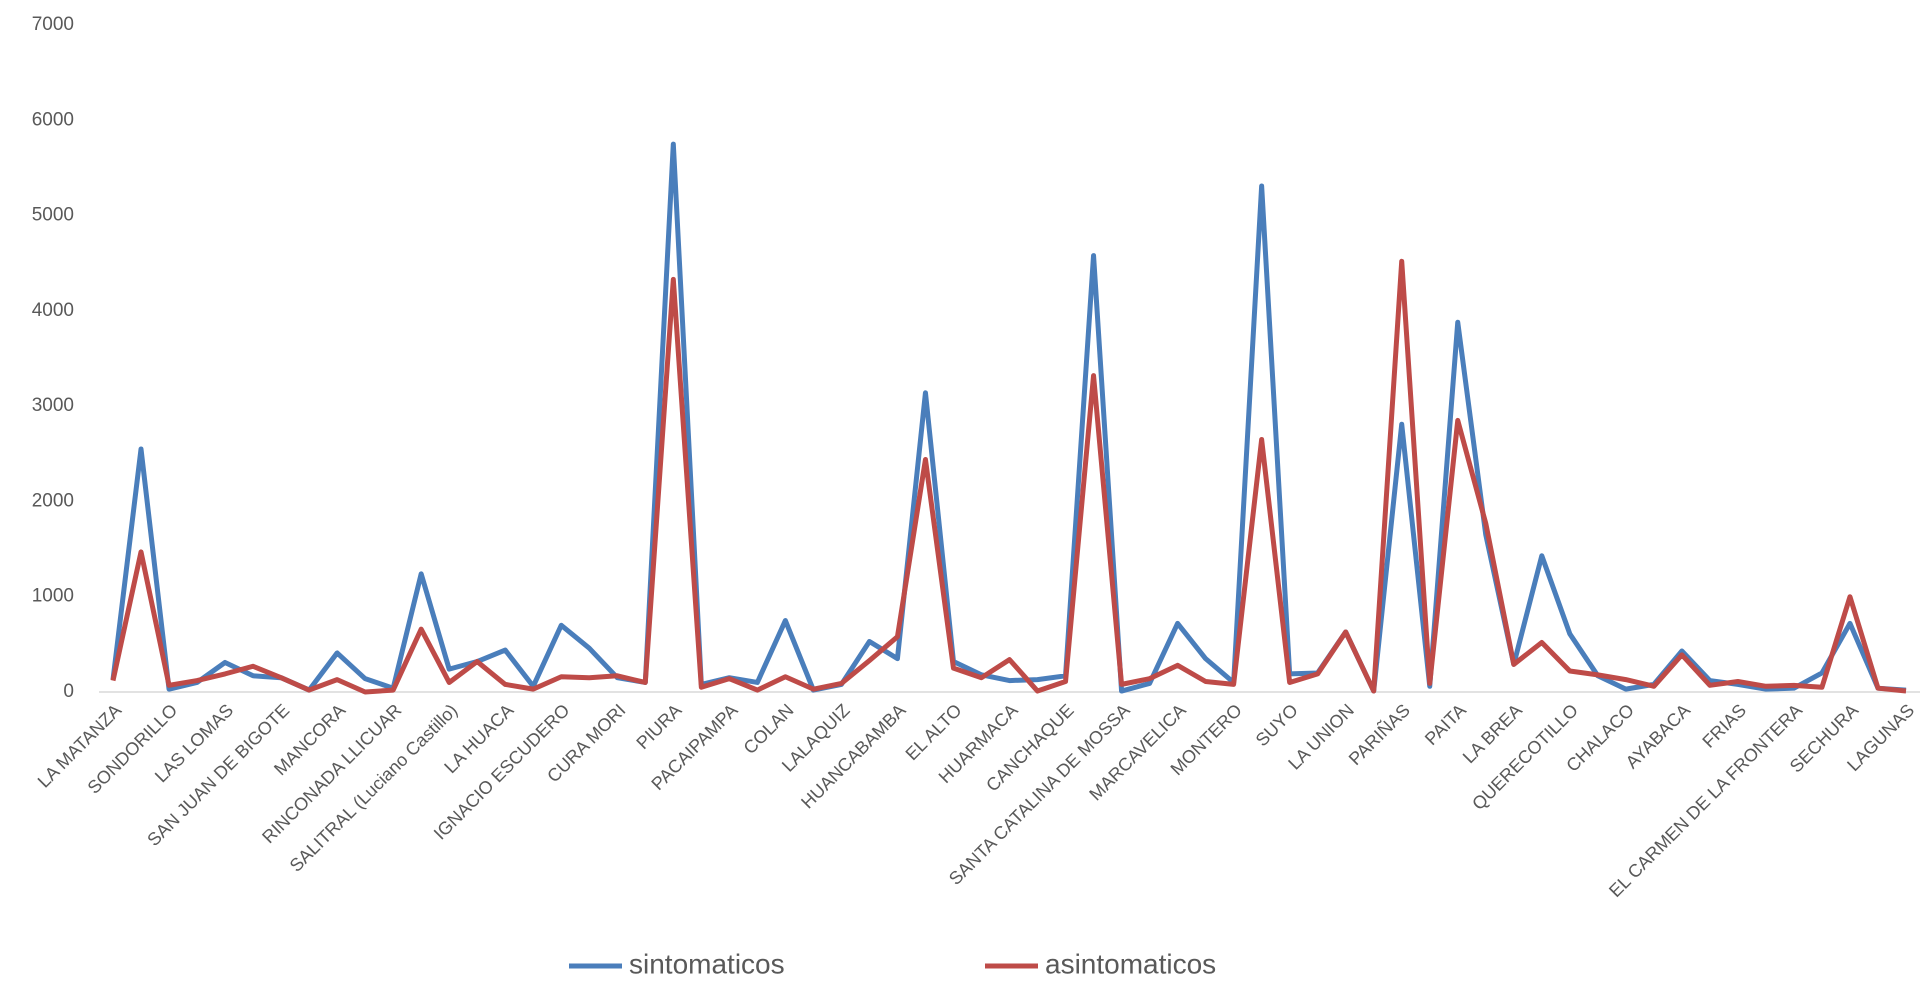 The image size is (1924, 988). What do you see at coordinates (1137, 752) in the screenshot?
I see `x-tick-label: MARCAVELICA` at bounding box center [1137, 752].